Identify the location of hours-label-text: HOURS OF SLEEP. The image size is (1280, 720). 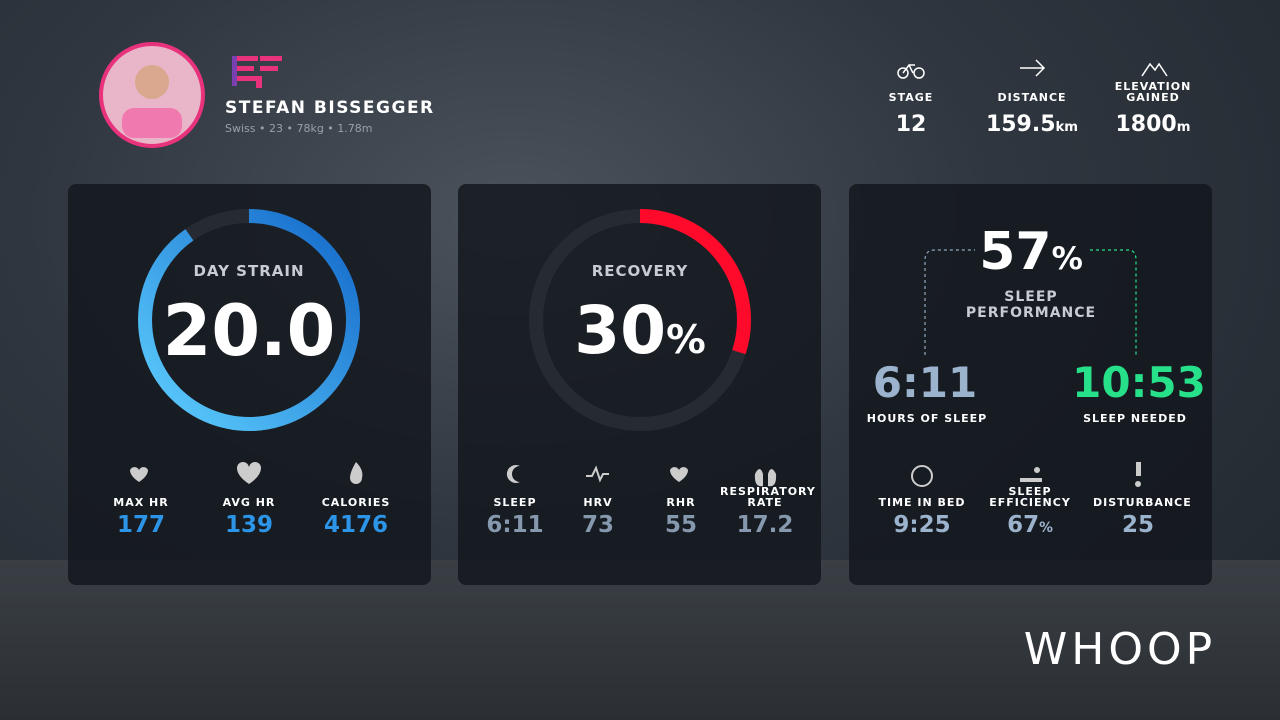
(927, 418).